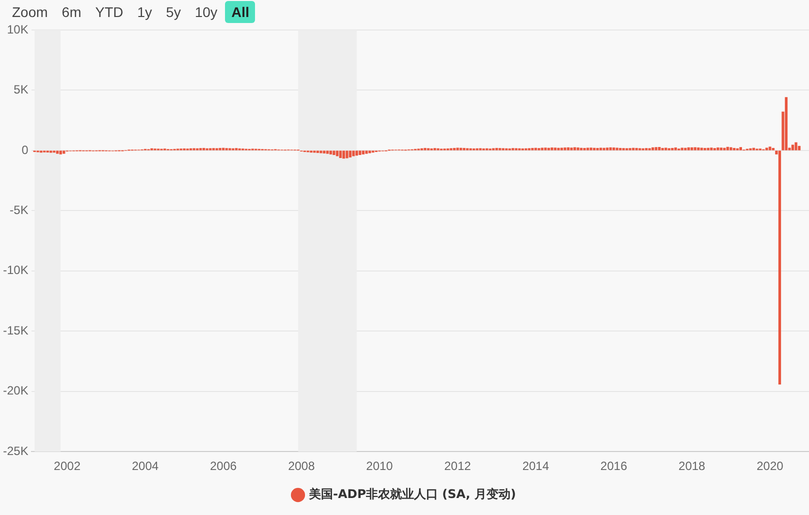 The width and height of the screenshot is (809, 515). What do you see at coordinates (109, 12) in the screenshot?
I see `text: YTD` at bounding box center [109, 12].